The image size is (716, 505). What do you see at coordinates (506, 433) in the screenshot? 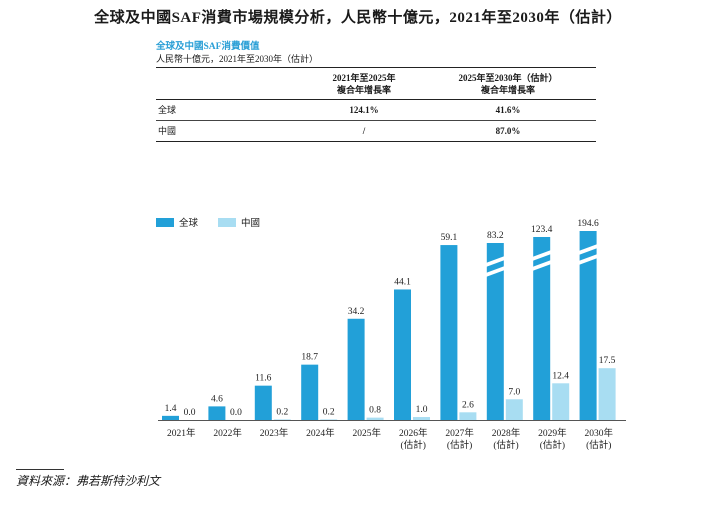
I see `x-tick-label: 2028年` at bounding box center [506, 433].